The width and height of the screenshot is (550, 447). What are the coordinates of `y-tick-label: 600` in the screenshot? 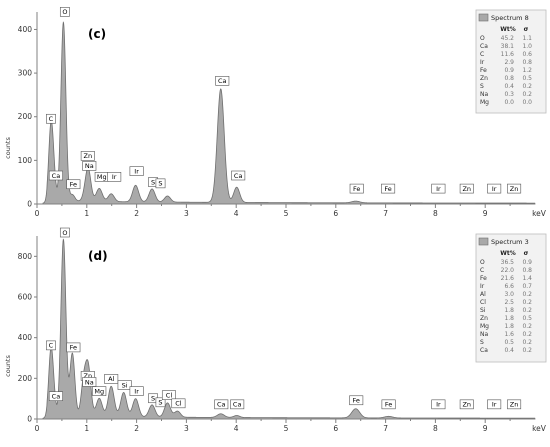 It's located at (25, 297).